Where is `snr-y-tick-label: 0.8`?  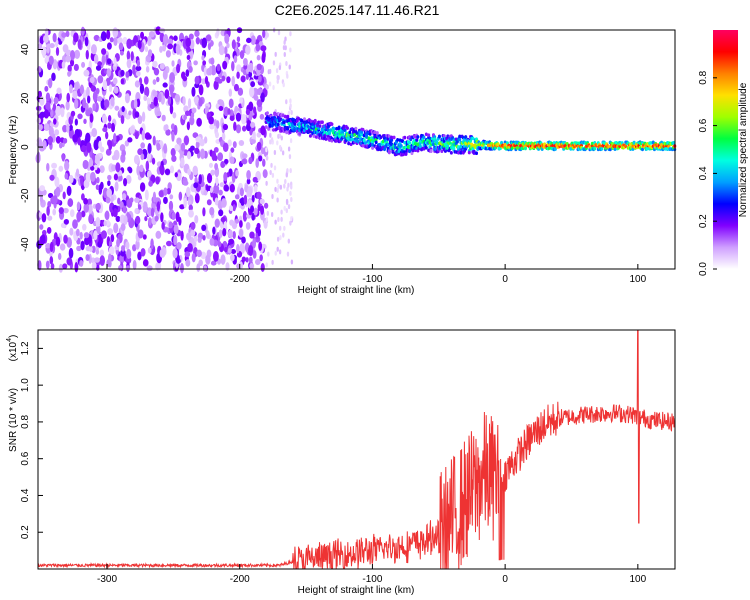 snr-y-tick-label: 0.8 is located at coordinates (25, 422).